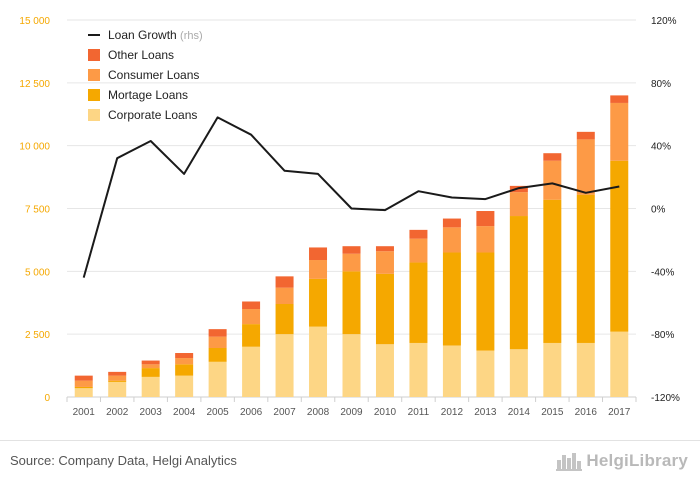 The image size is (700, 484). What do you see at coordinates (419, 412) in the screenshot?
I see `x-tick-label: 2011` at bounding box center [419, 412].